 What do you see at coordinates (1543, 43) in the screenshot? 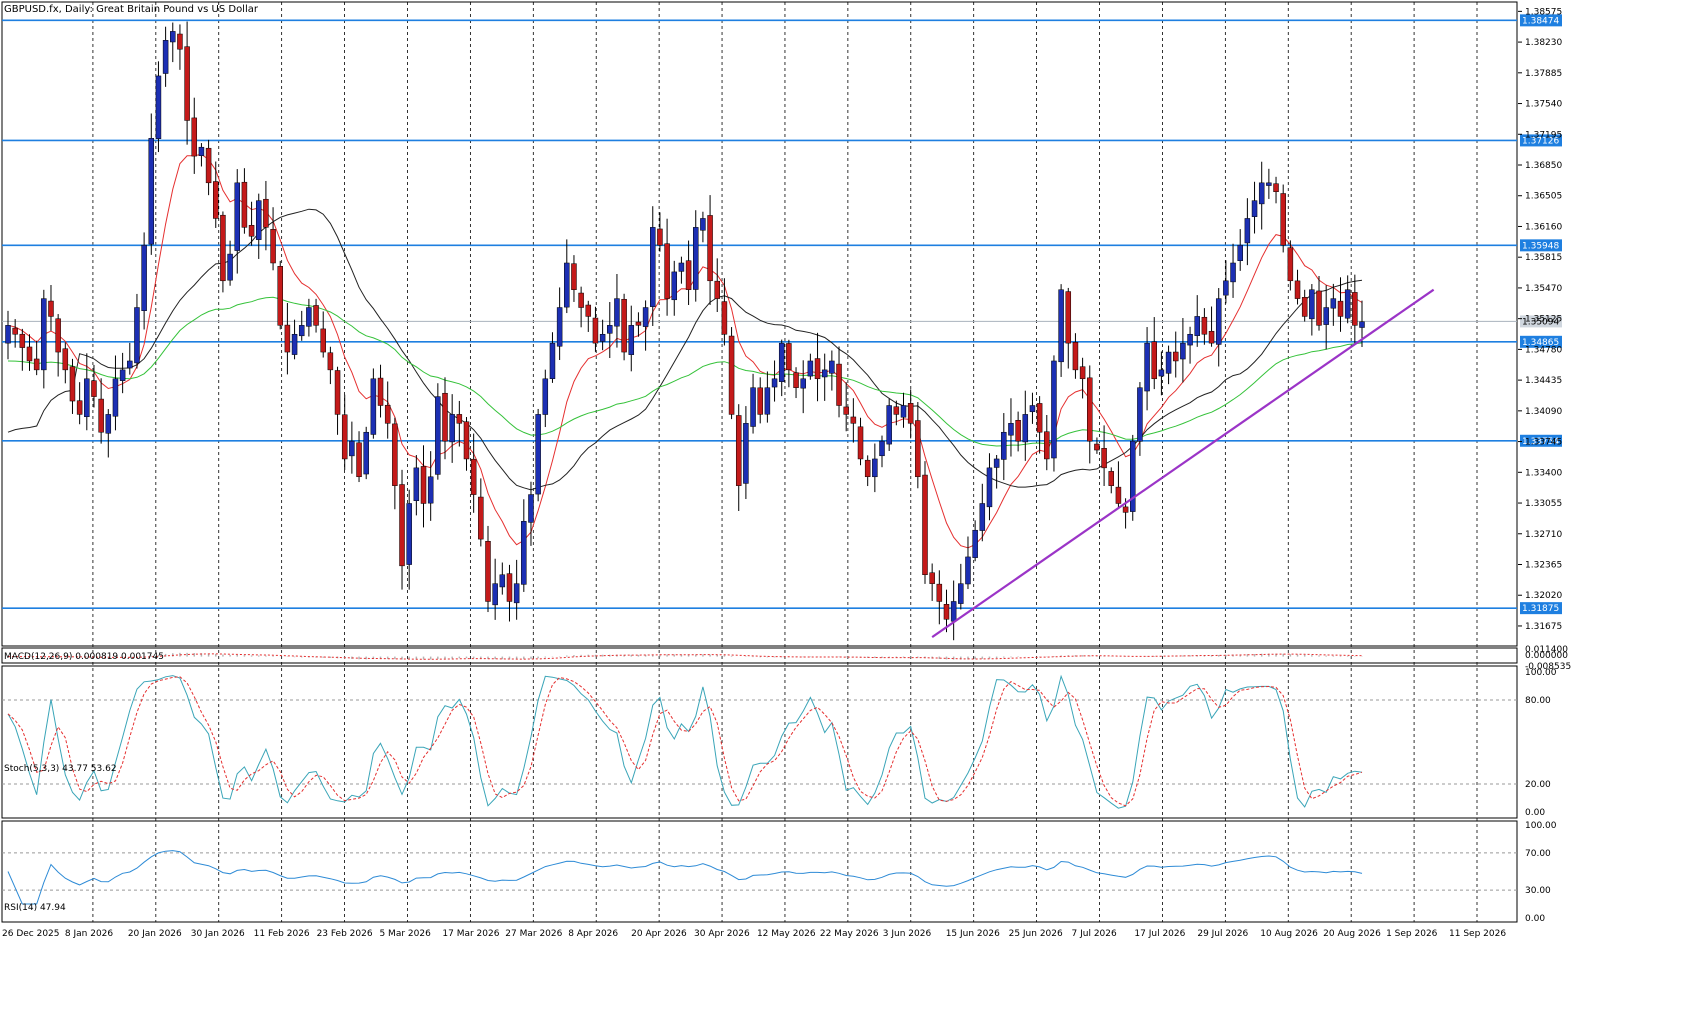
I see `price-tick-label: 1.38230` at bounding box center [1543, 43].